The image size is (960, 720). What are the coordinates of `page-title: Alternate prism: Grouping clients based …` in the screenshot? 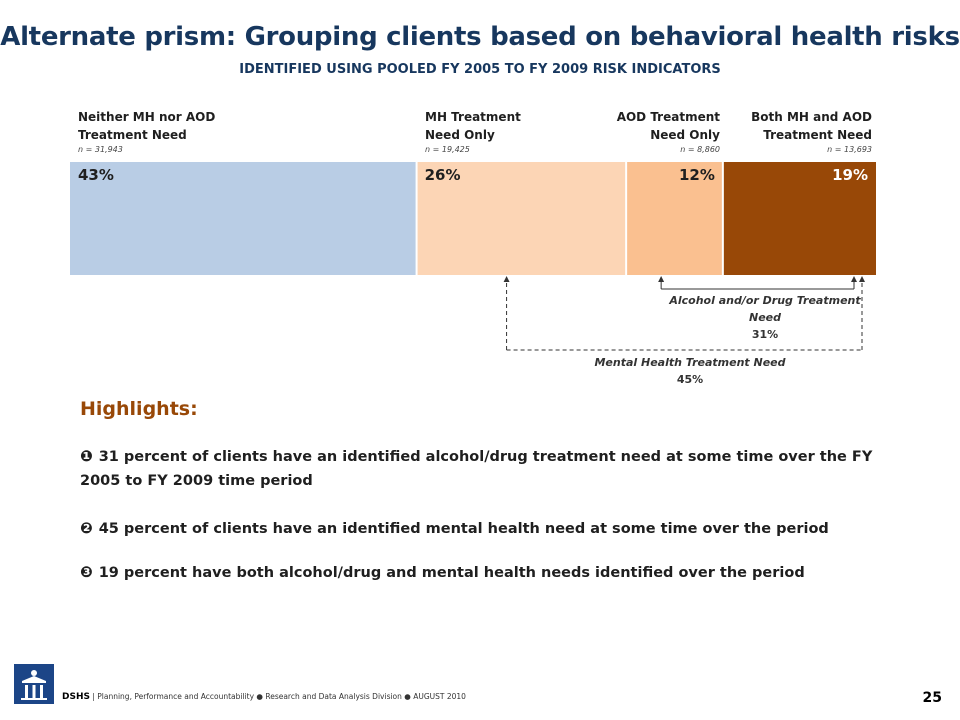 It's located at (480, 37).